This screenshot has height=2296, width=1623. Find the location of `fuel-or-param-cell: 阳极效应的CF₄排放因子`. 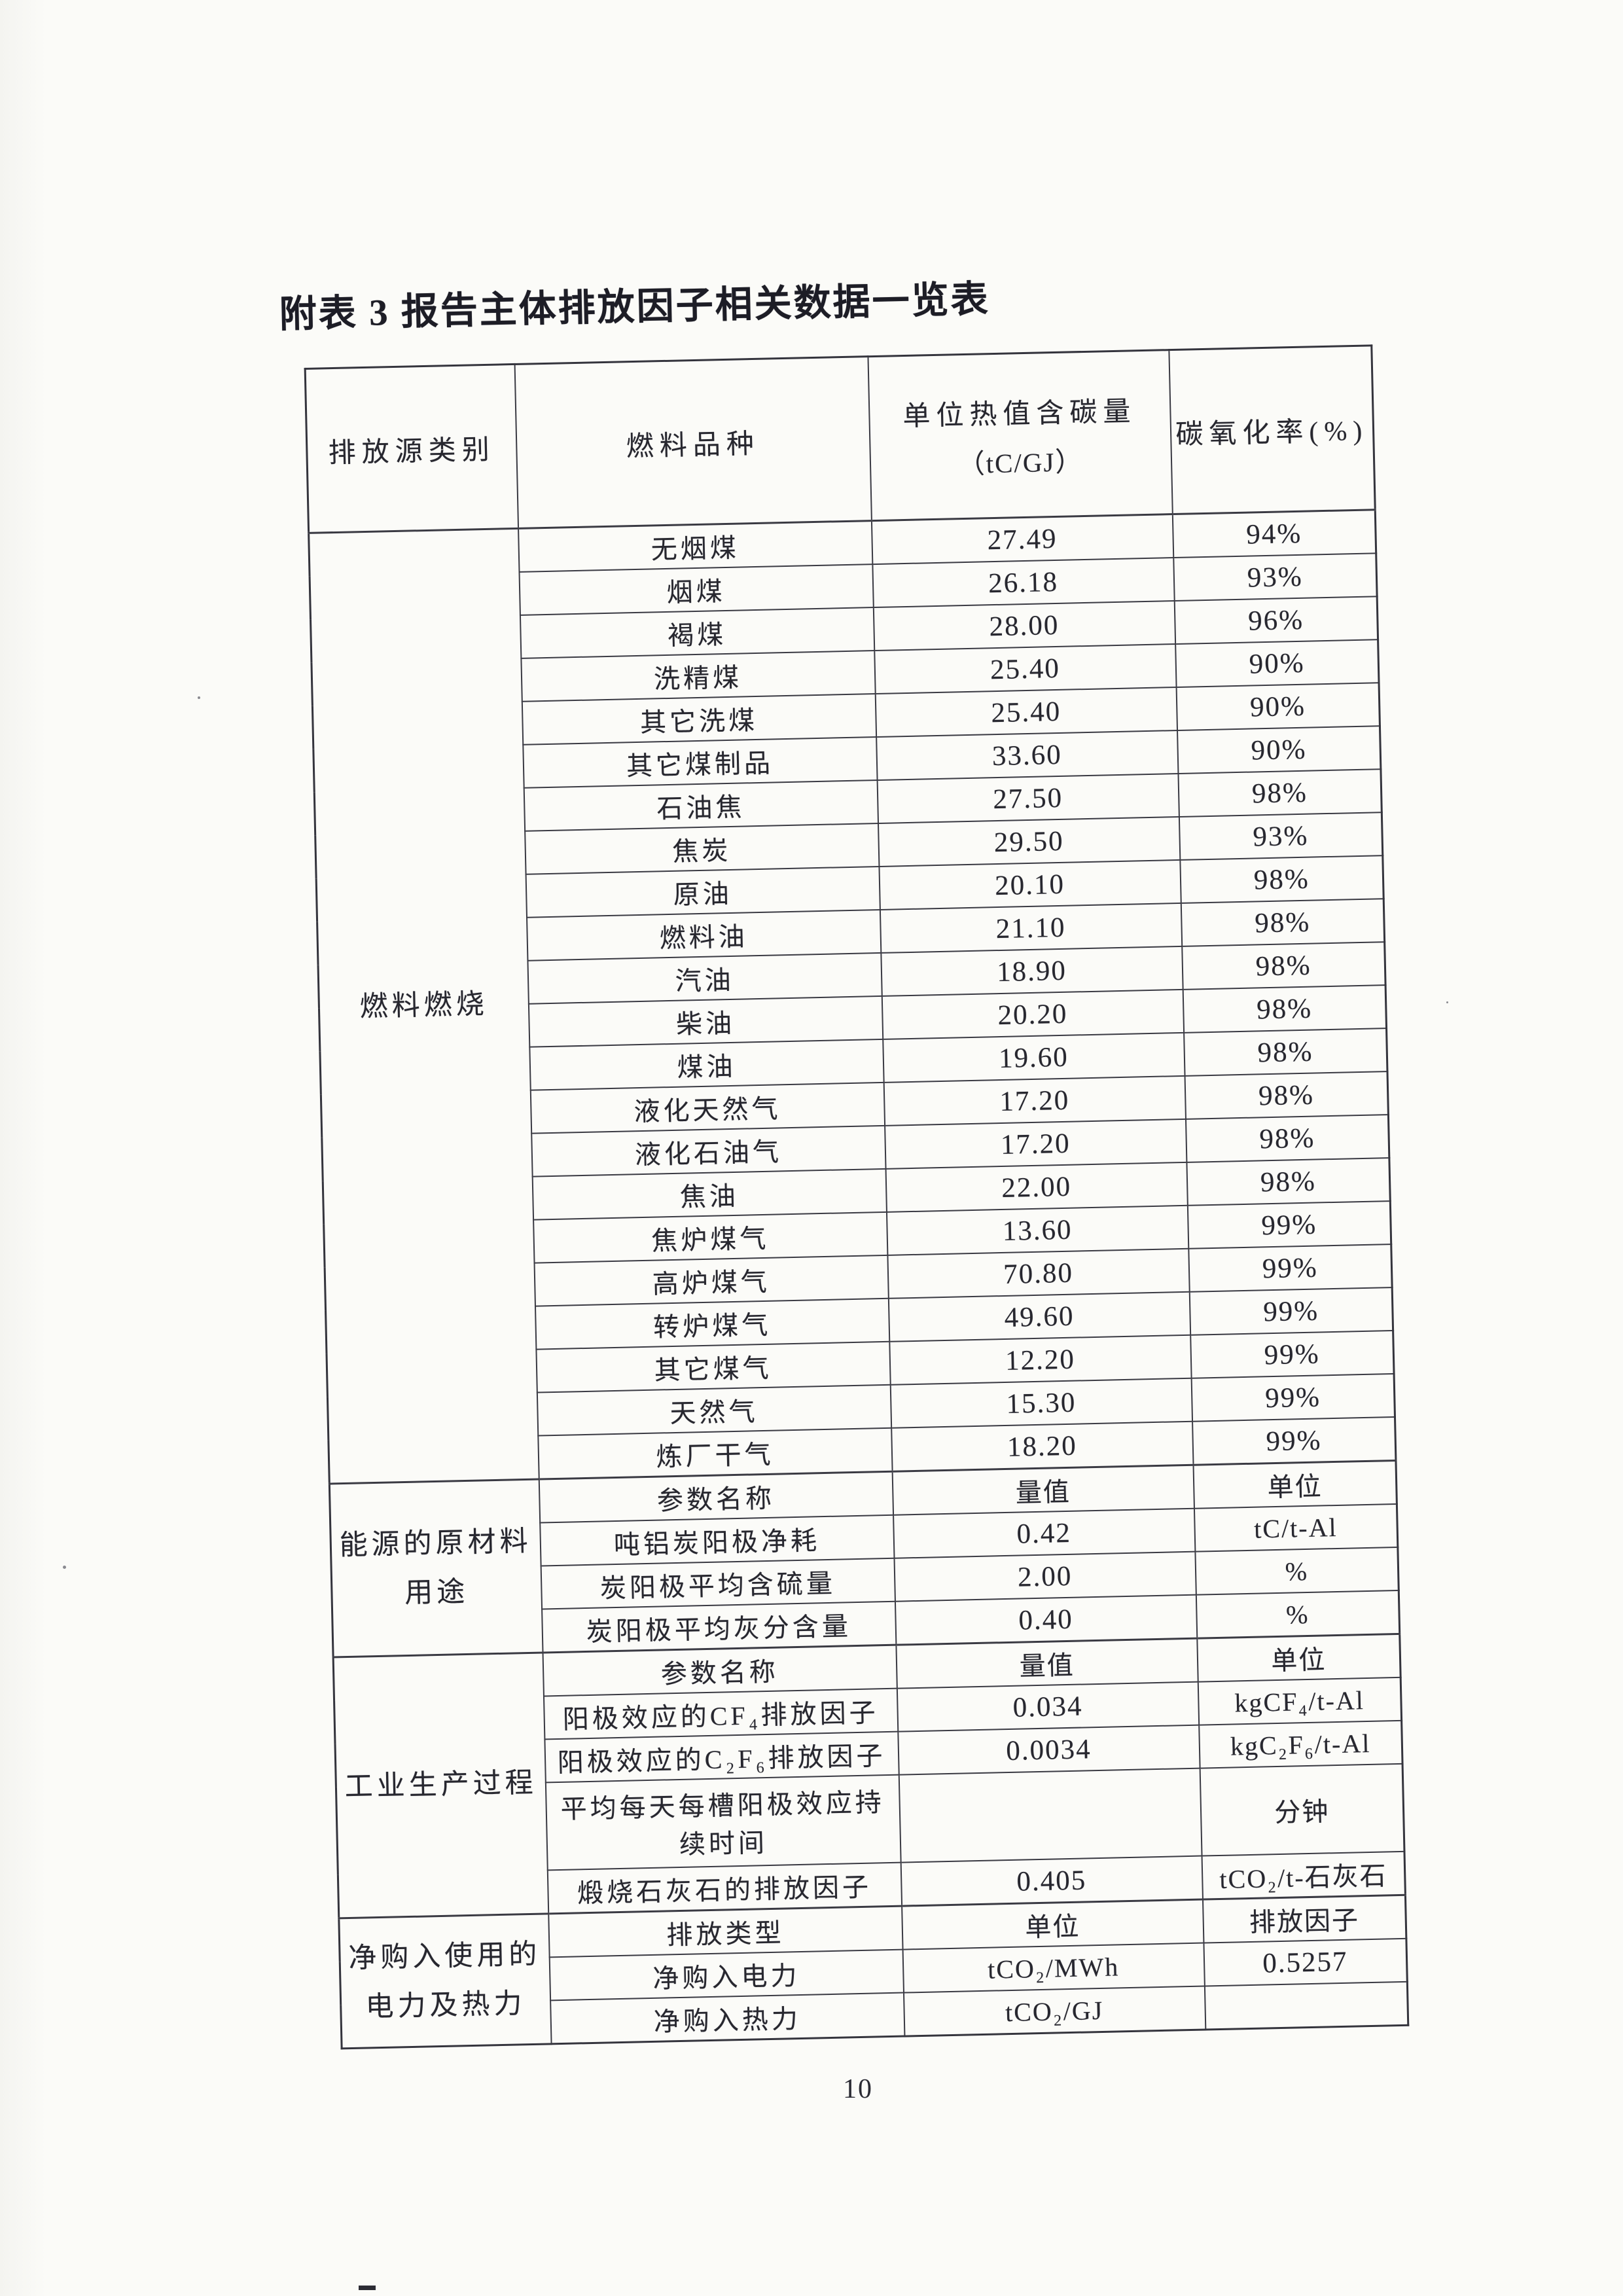

fuel-or-param-cell: 阳极效应的CF₄排放因子 is located at coordinates (720, 1714).